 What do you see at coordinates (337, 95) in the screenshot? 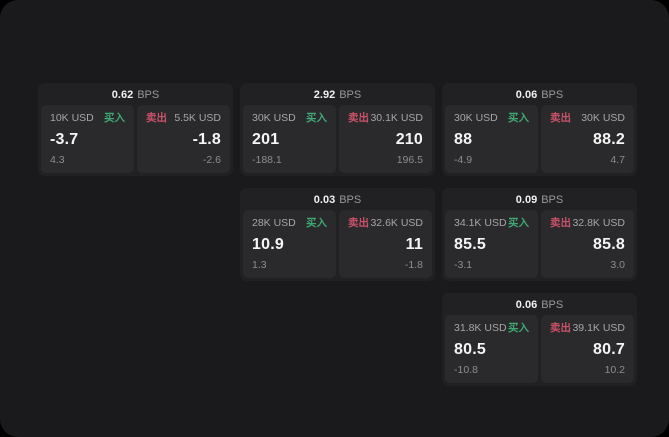
I see `card-header: 2.92 BPS` at bounding box center [337, 95].